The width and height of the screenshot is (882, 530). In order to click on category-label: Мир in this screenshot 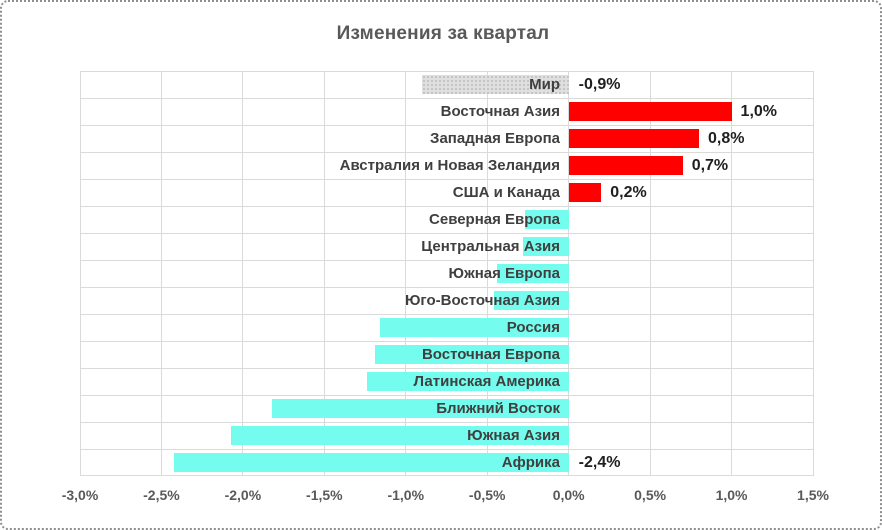, I will do `click(544, 84)`.